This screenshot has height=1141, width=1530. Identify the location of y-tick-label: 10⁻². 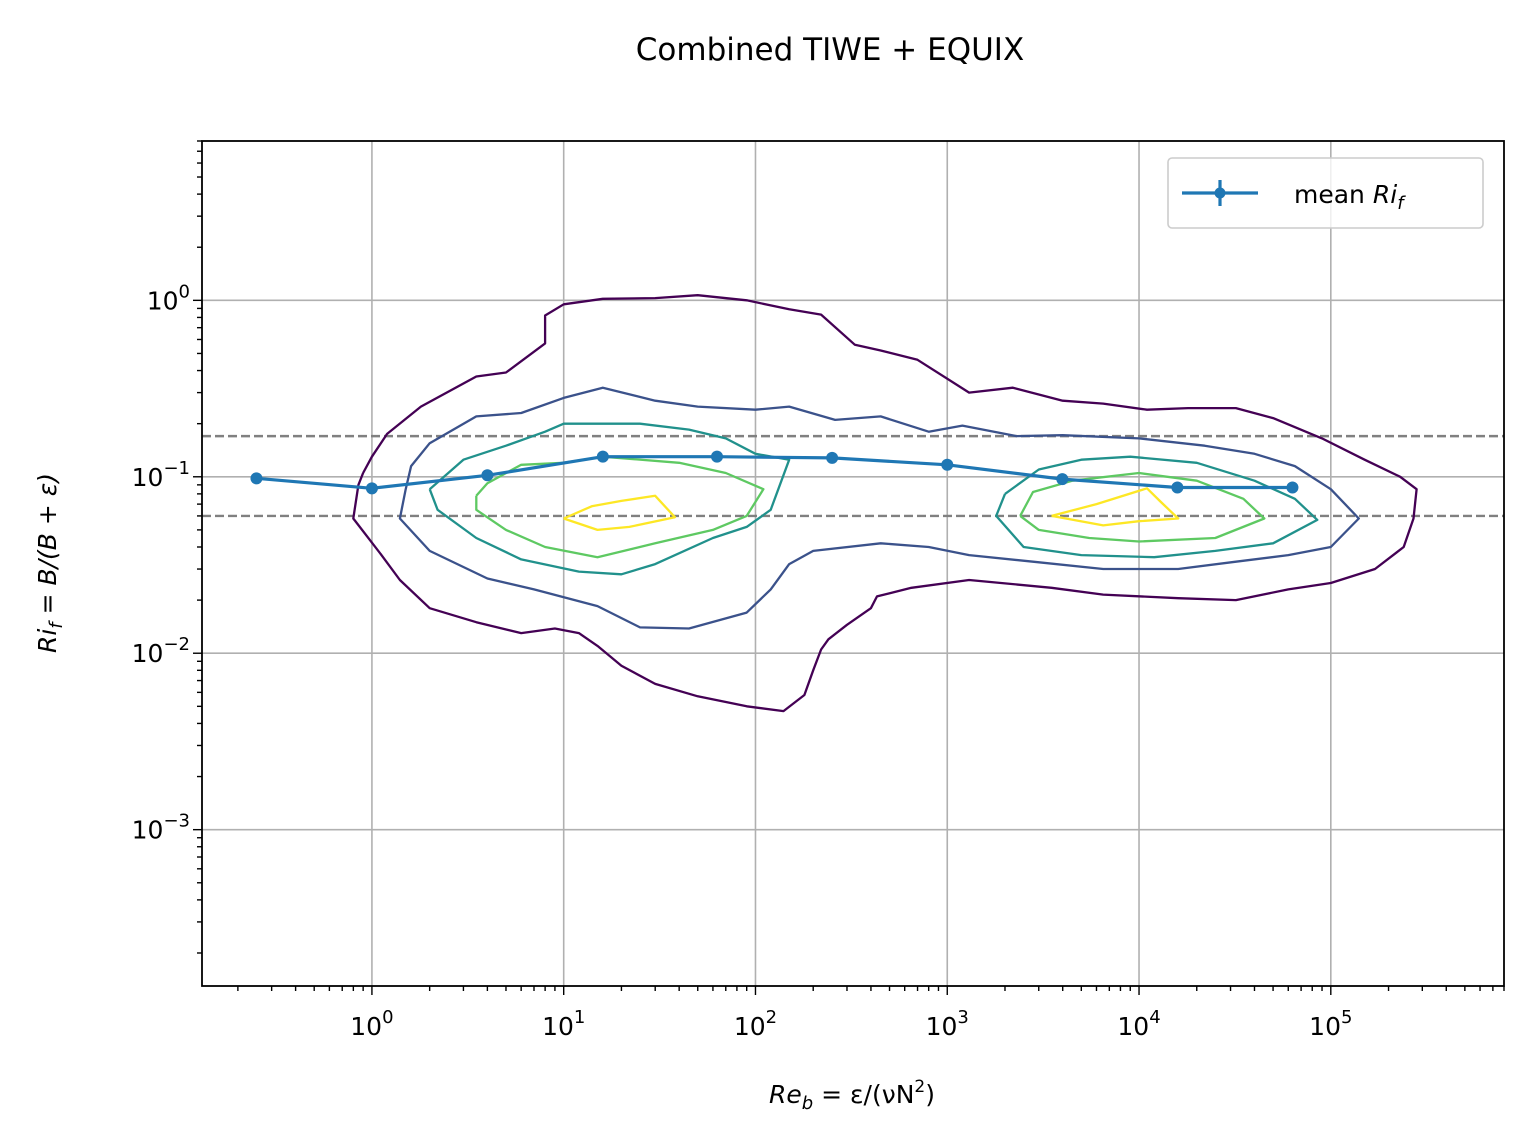
(161, 651).